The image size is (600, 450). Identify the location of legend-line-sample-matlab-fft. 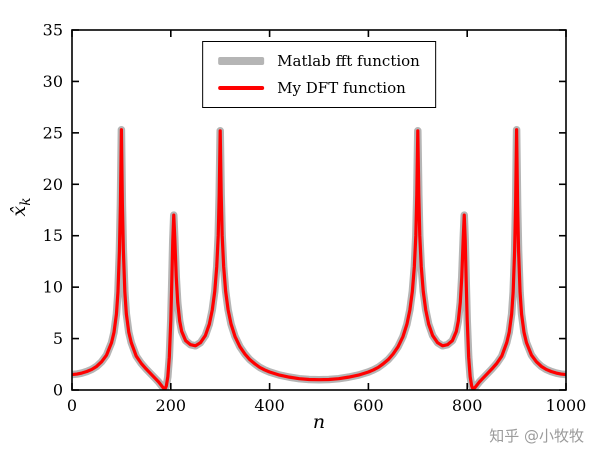
(241, 61).